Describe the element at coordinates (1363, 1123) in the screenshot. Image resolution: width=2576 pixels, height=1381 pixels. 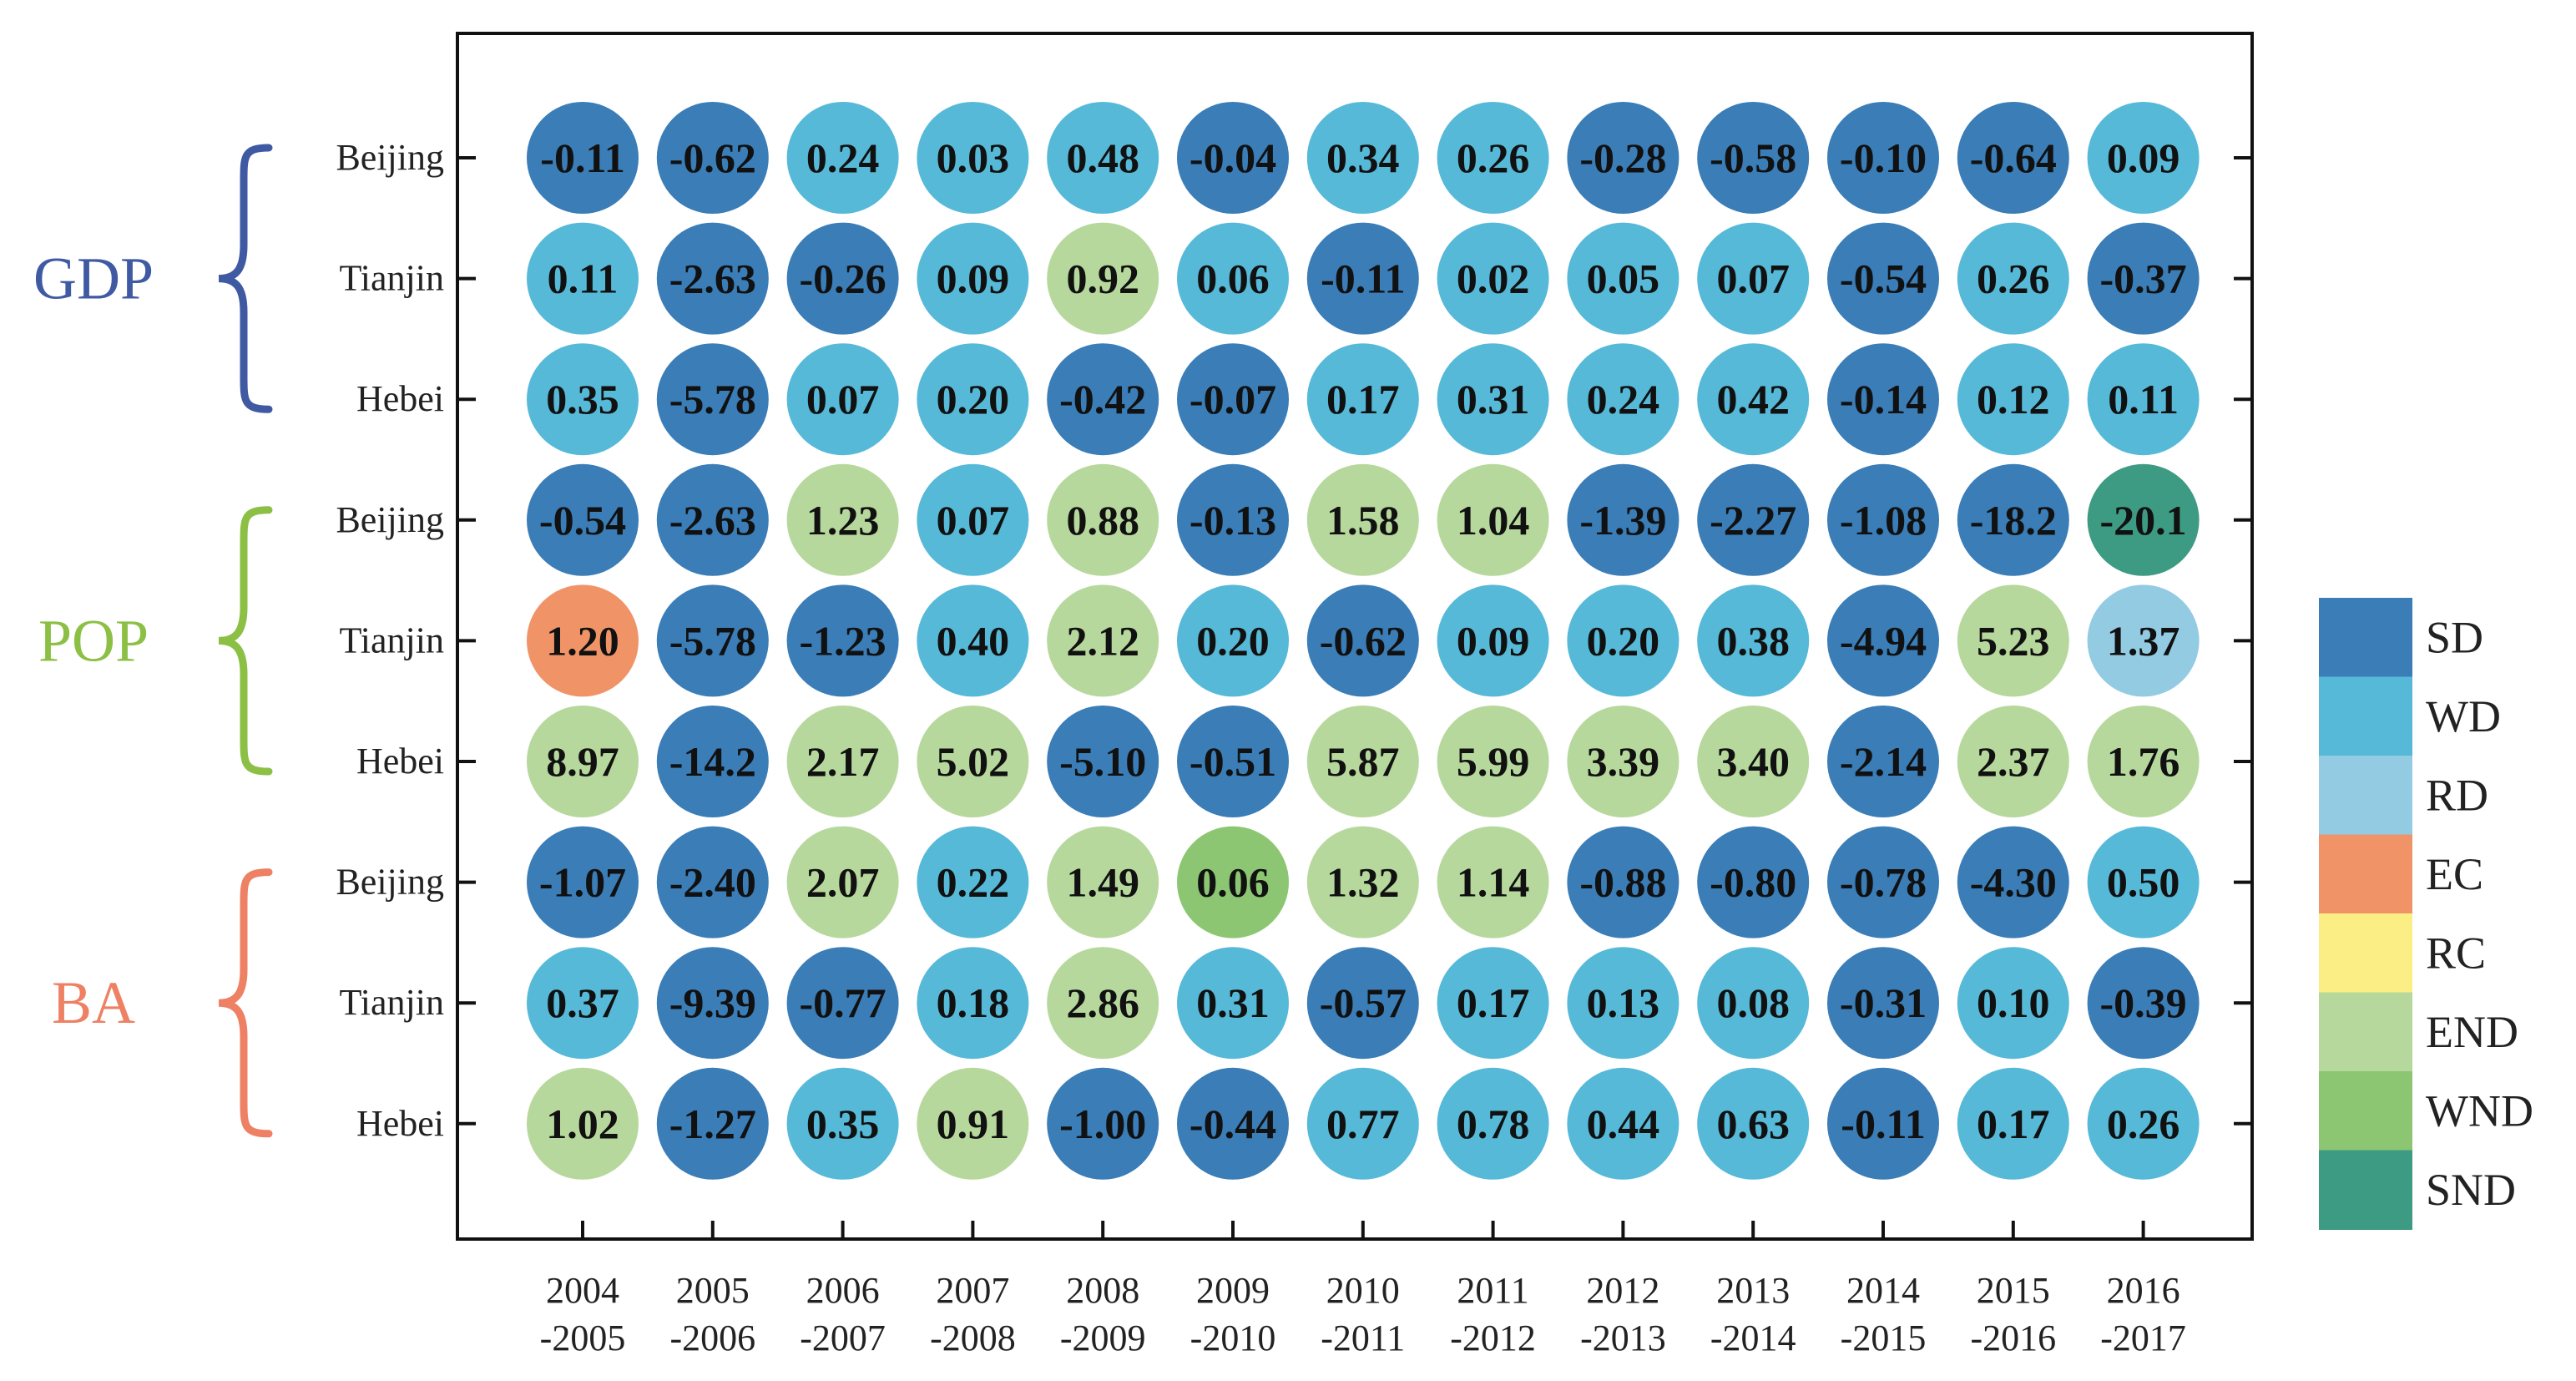
I see `data-label: 0.77` at that location.